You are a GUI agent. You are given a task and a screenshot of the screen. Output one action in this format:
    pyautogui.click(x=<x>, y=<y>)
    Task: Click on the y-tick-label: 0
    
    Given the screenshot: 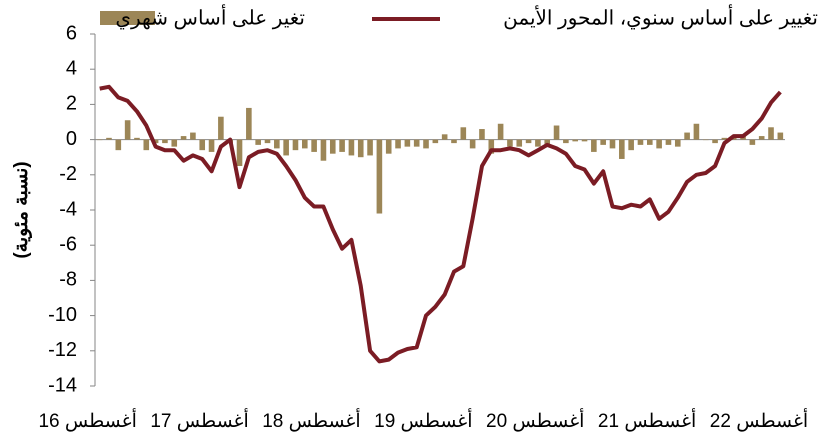 What is the action you would take?
    pyautogui.click(x=71, y=139)
    